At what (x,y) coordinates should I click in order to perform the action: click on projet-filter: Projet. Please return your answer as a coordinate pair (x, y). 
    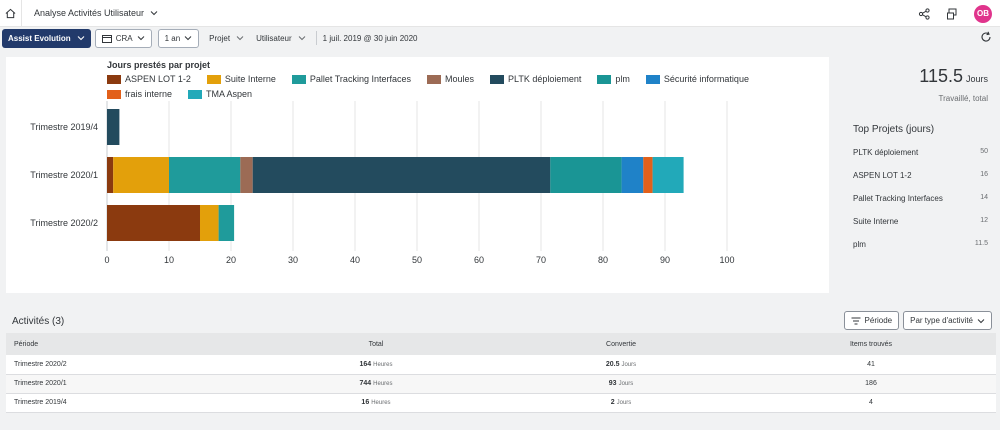
    Looking at the image, I should click on (226, 38).